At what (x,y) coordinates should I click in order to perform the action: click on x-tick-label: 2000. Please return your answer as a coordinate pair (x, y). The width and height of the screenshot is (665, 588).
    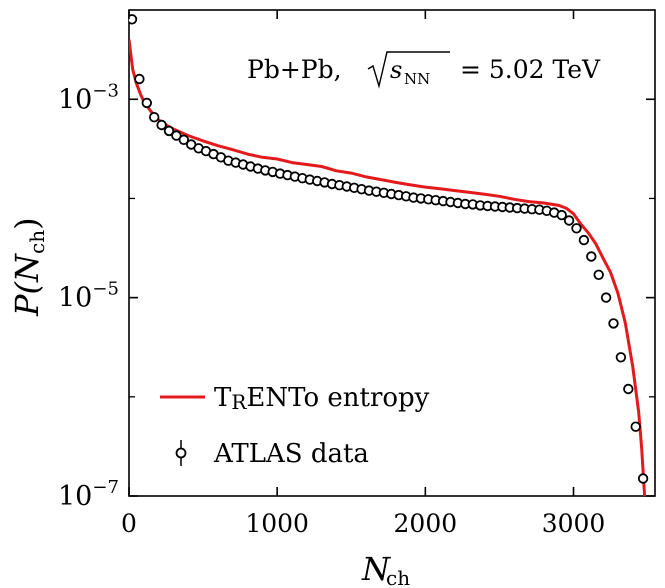
    Looking at the image, I should click on (426, 523).